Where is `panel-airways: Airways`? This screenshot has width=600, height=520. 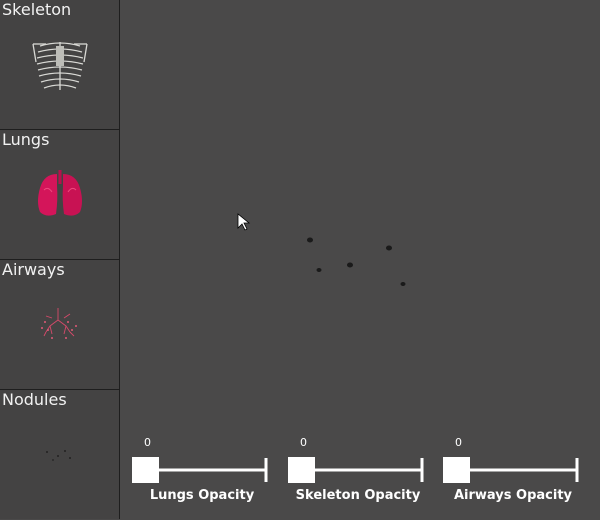 panel-airways: Airways is located at coordinates (60, 325).